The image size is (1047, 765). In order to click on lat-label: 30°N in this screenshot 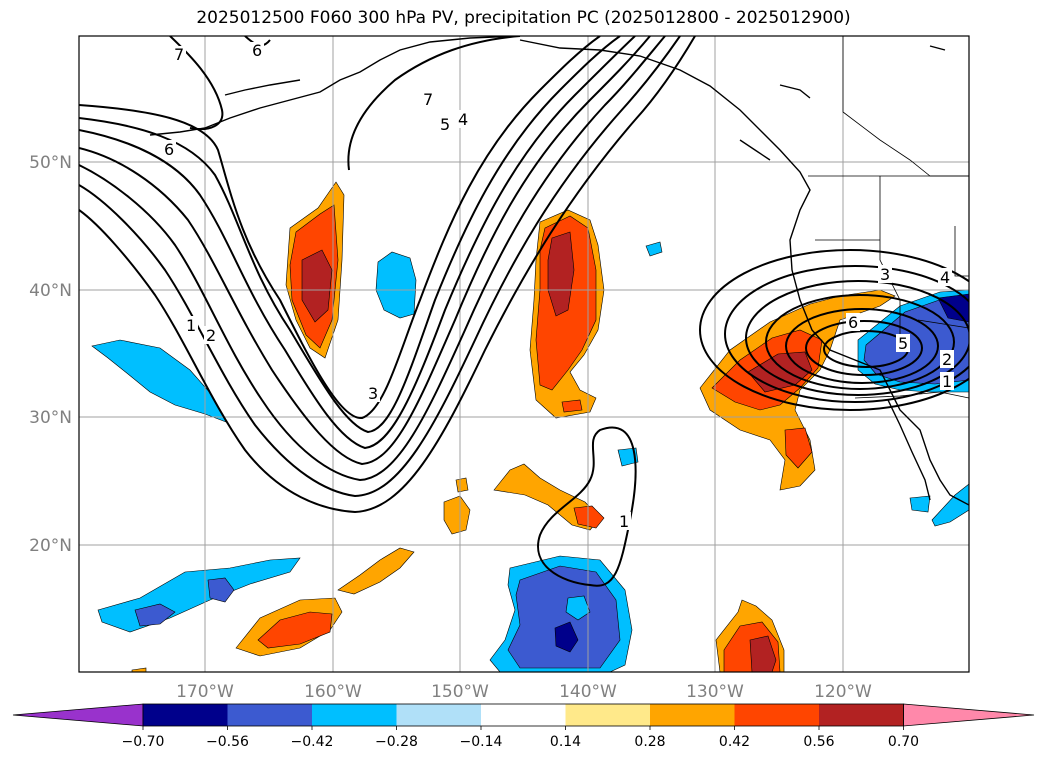, I will do `click(50, 418)`.